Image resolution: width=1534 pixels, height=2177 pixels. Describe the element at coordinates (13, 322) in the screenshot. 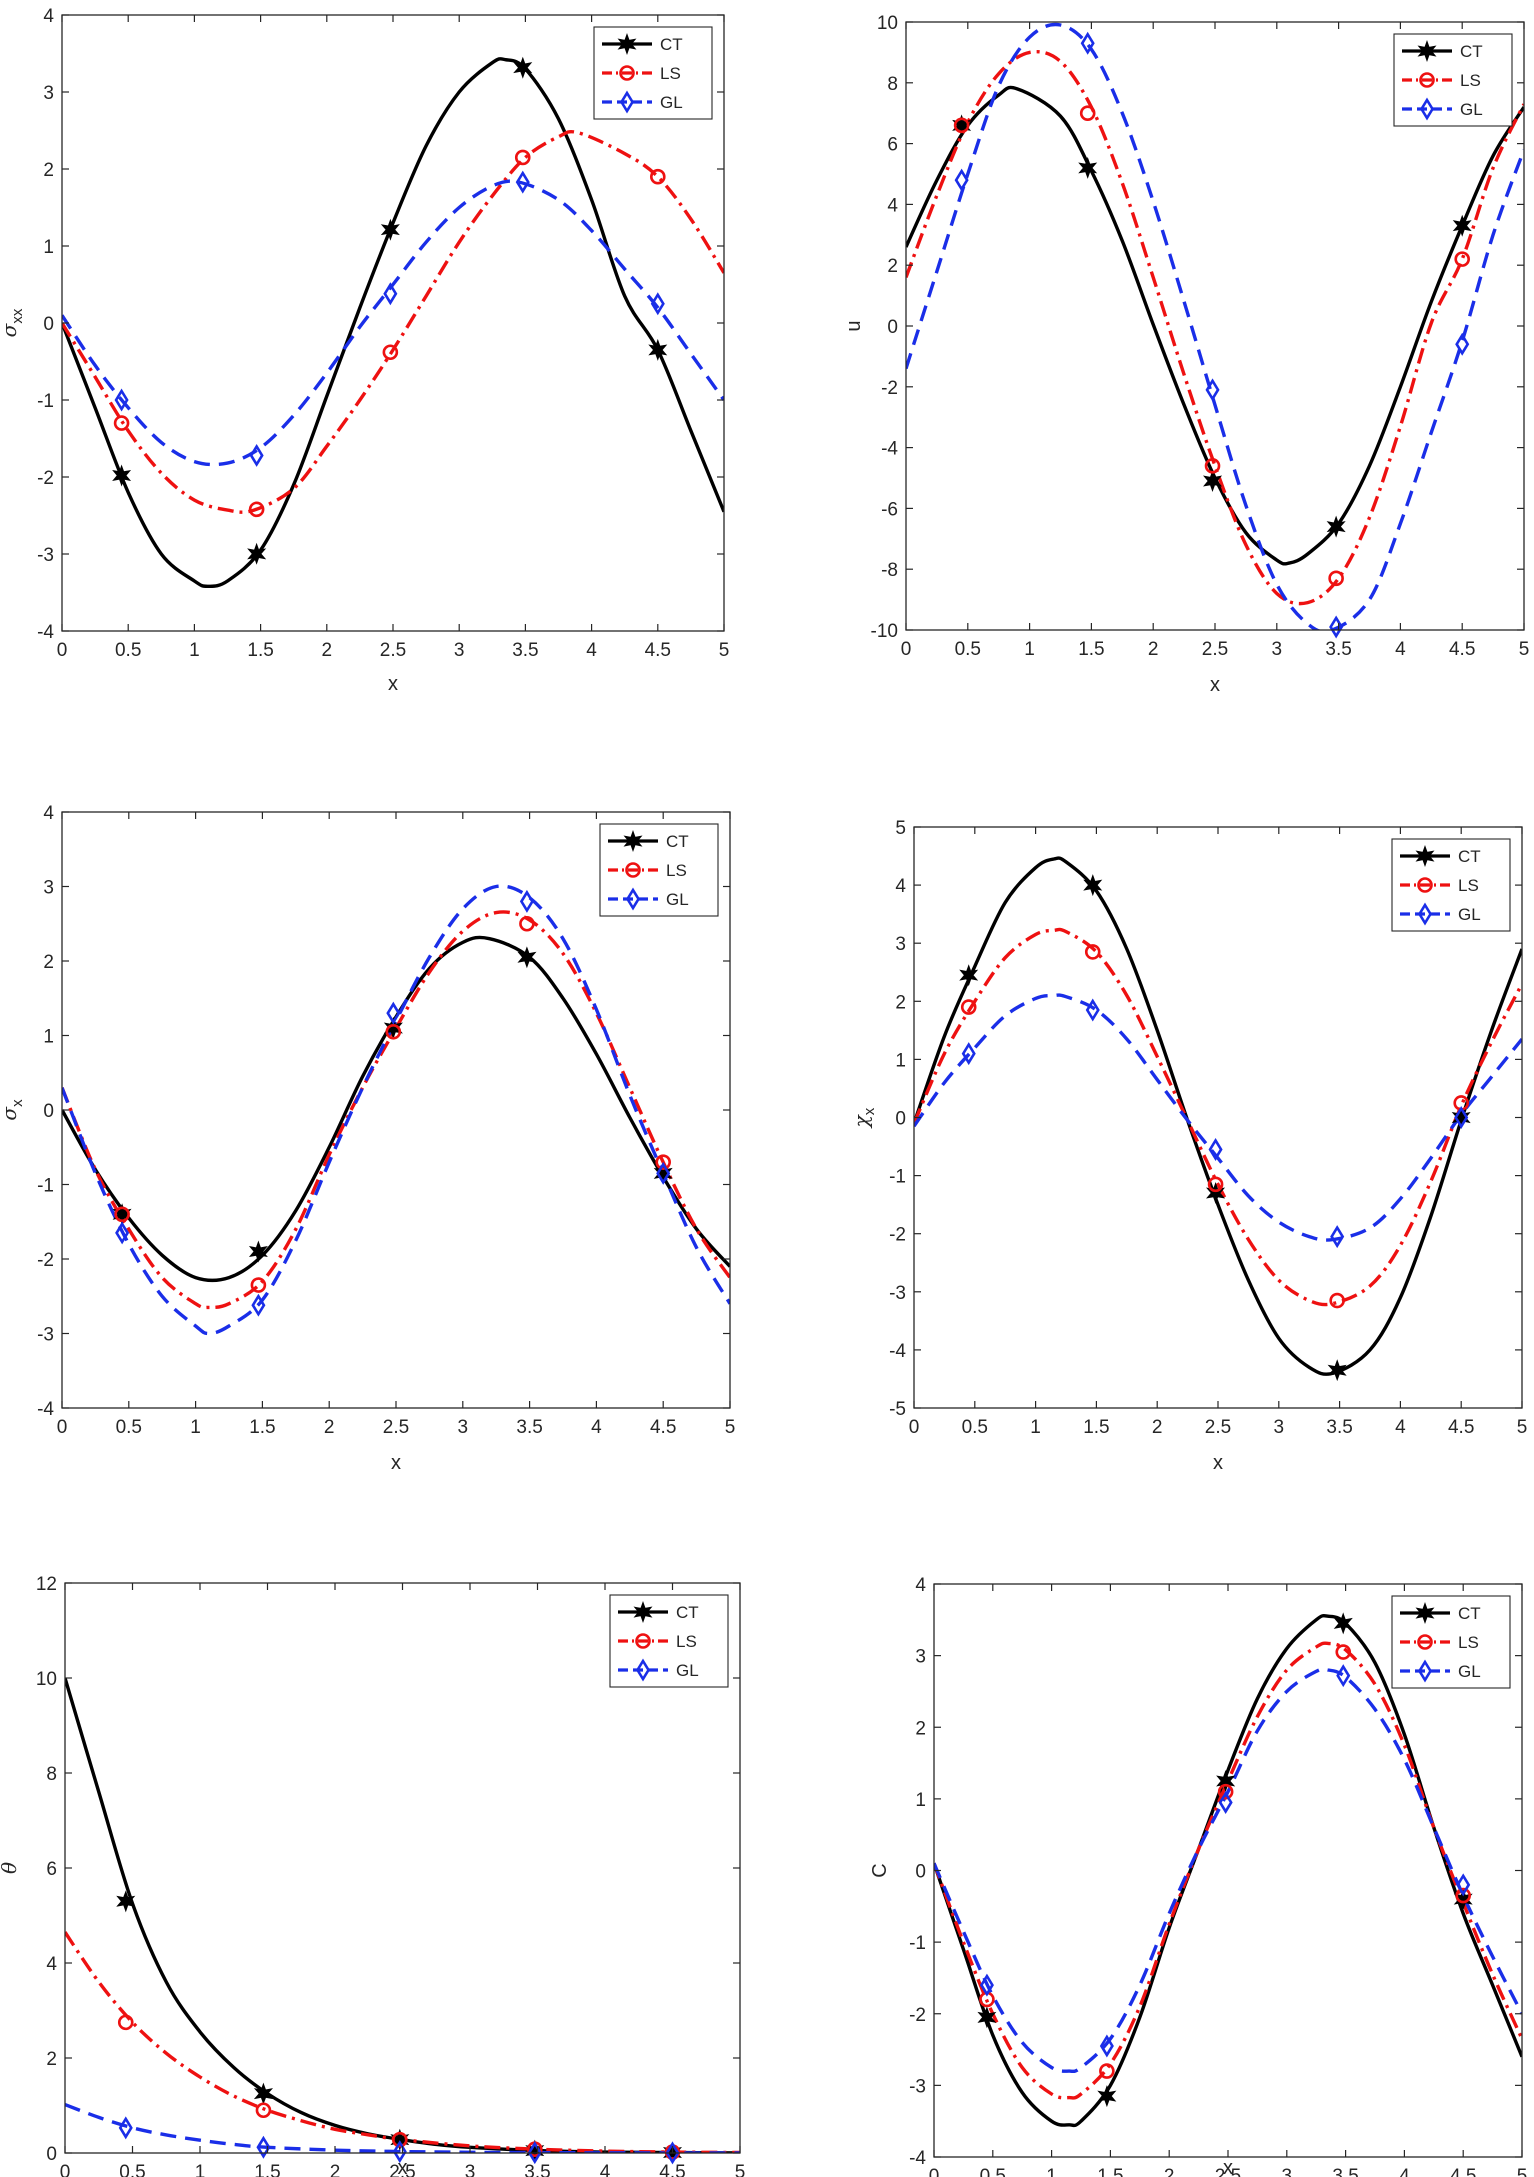

I see `y-axis-label: σxx` at that location.